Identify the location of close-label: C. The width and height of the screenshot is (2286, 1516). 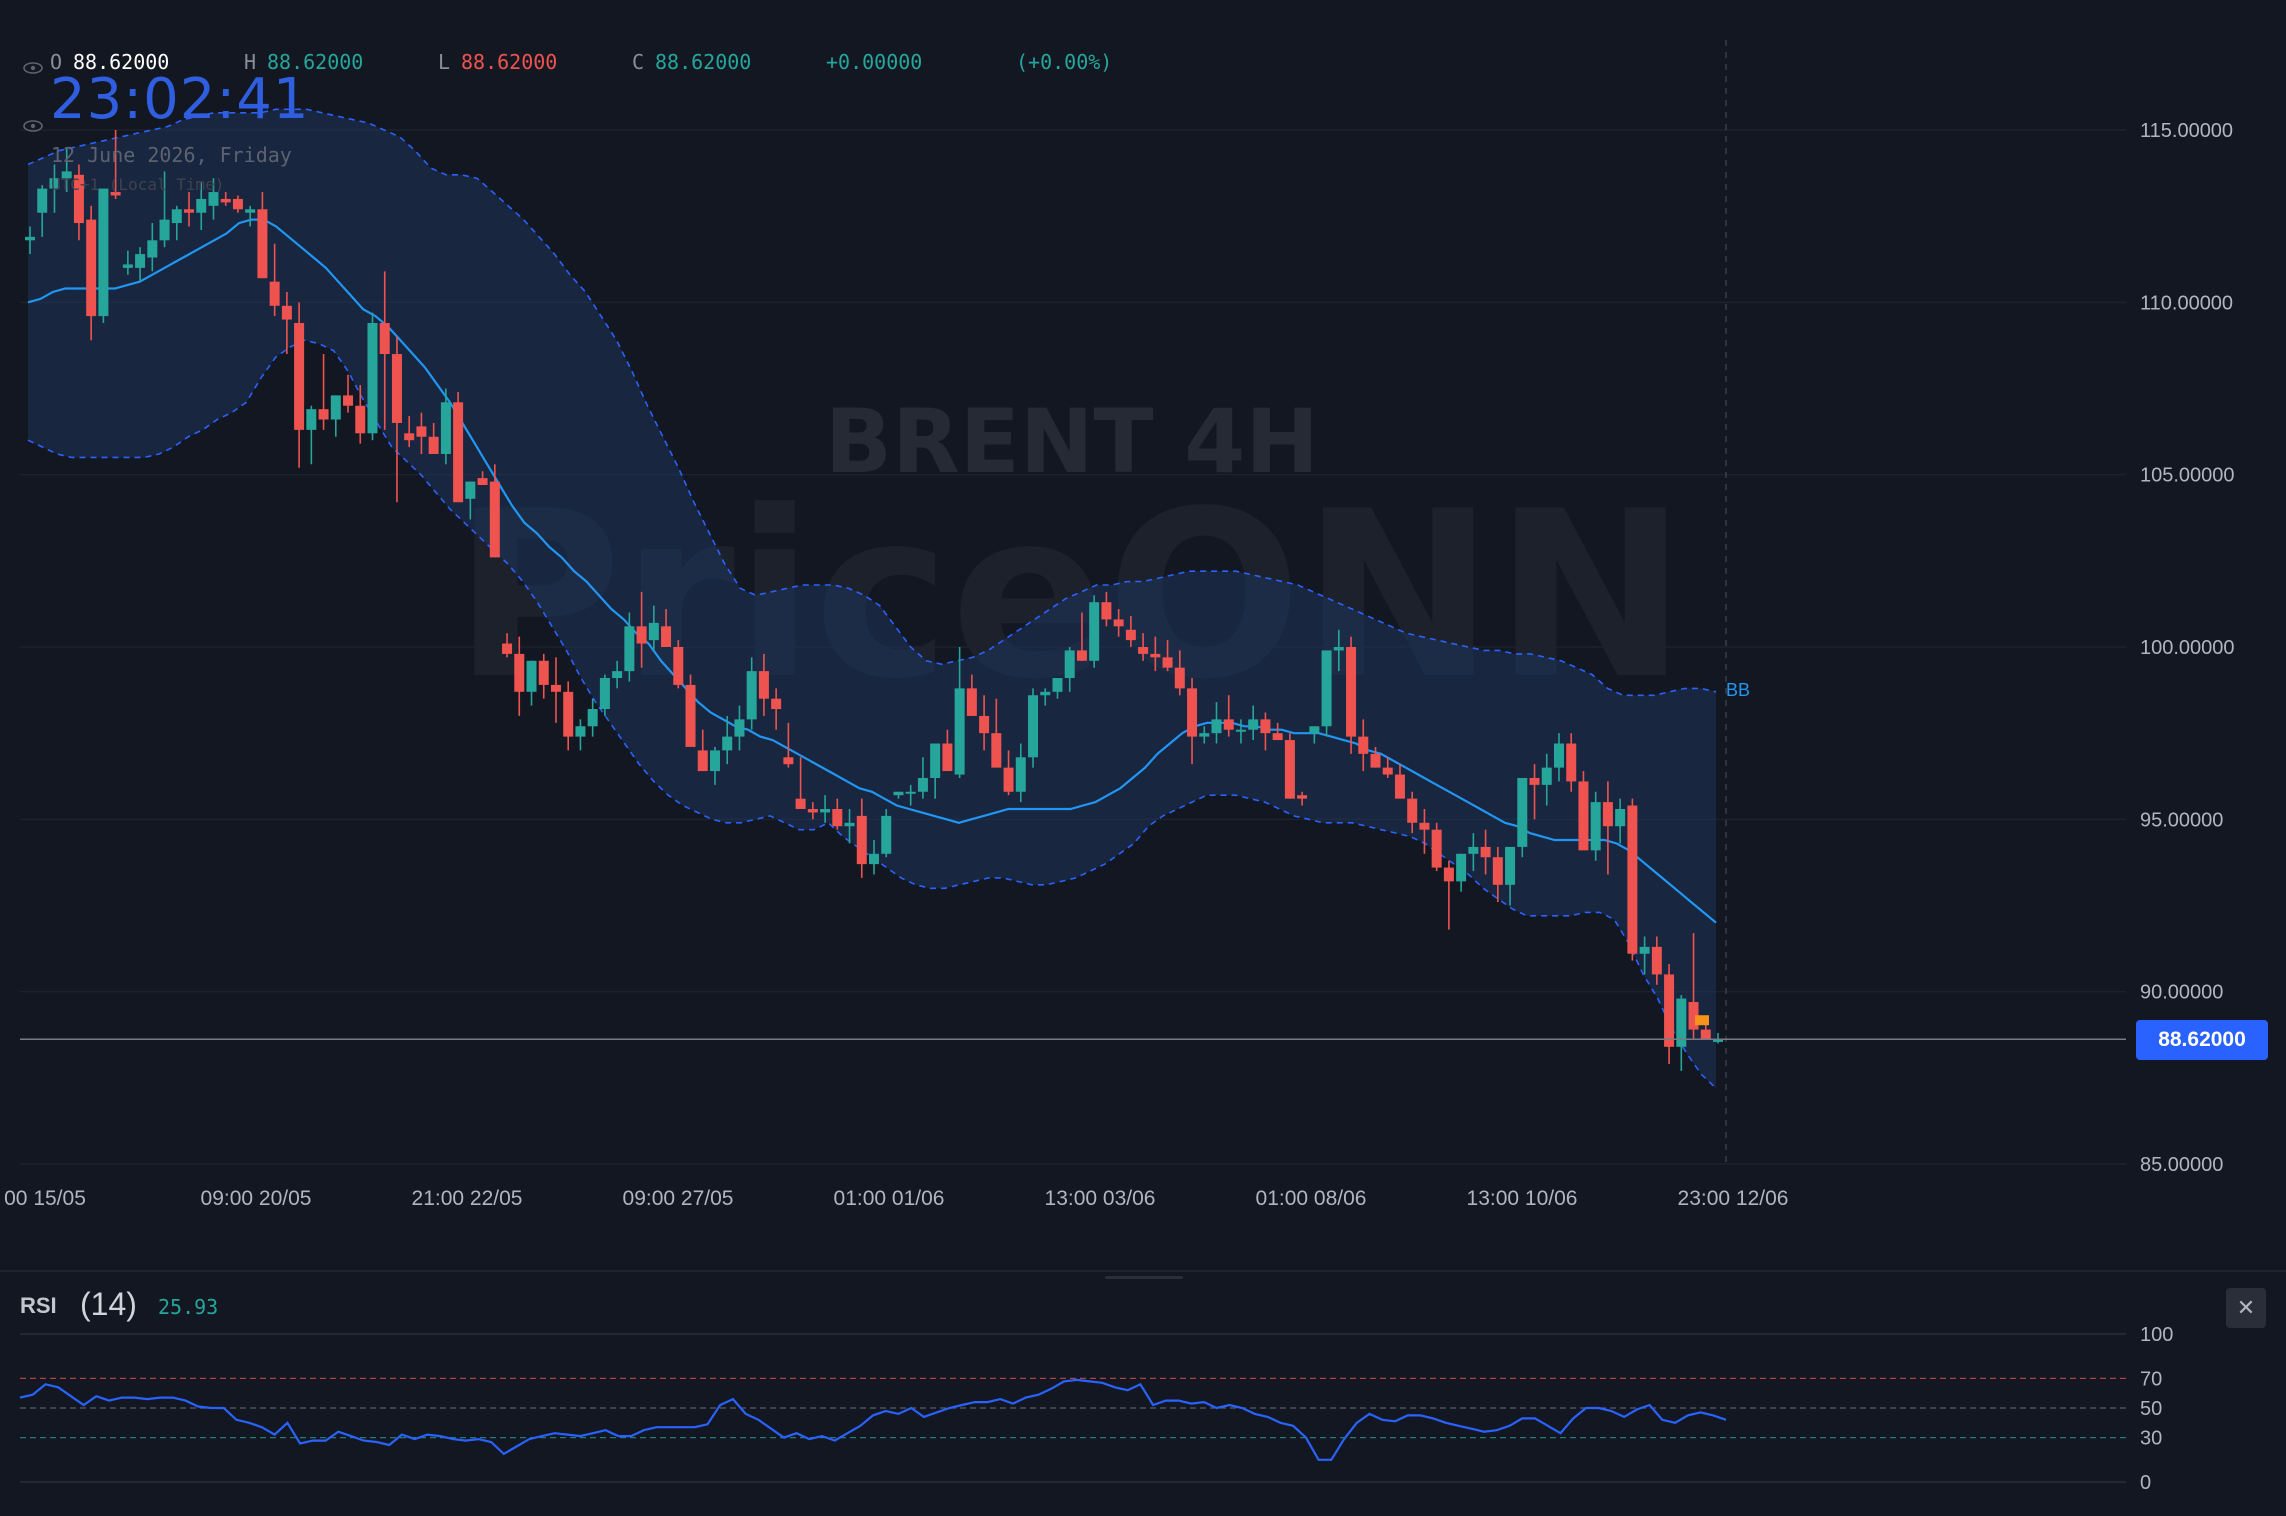
(638, 62).